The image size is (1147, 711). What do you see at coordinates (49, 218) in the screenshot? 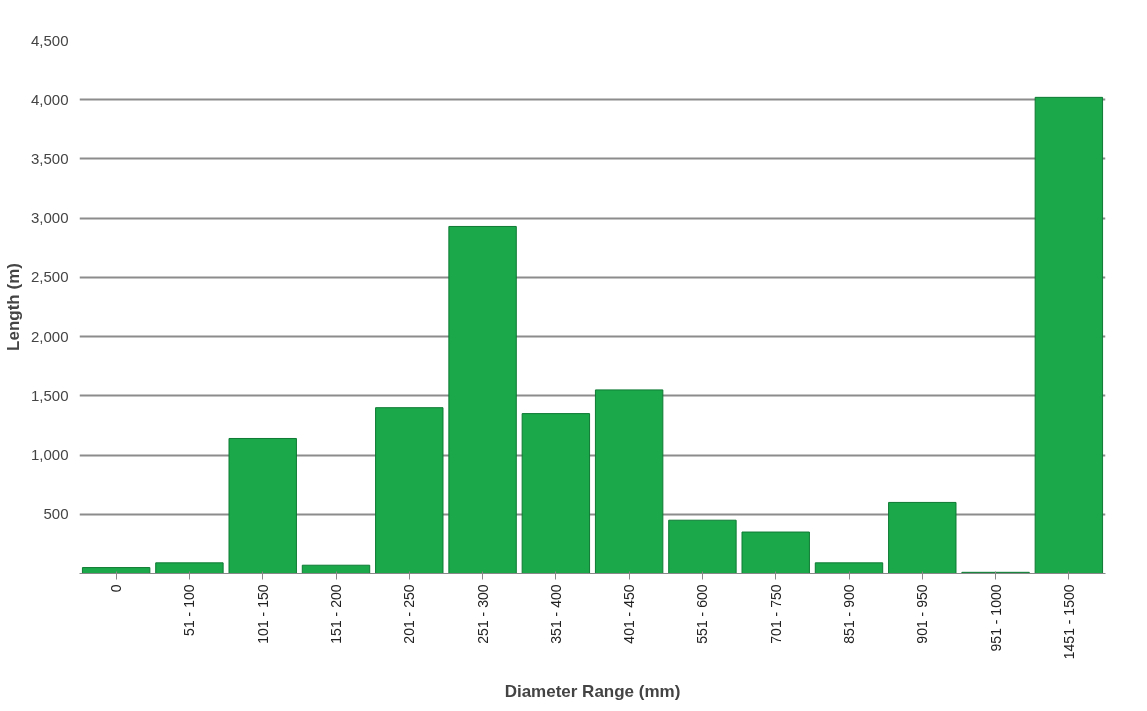
I see `y-tick-label: 3,000` at bounding box center [49, 218].